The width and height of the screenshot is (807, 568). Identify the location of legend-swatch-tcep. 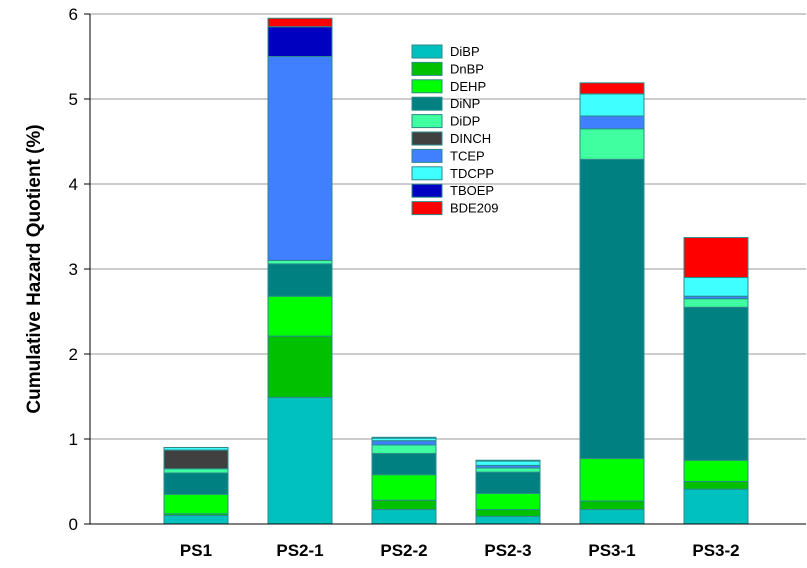
(427, 155).